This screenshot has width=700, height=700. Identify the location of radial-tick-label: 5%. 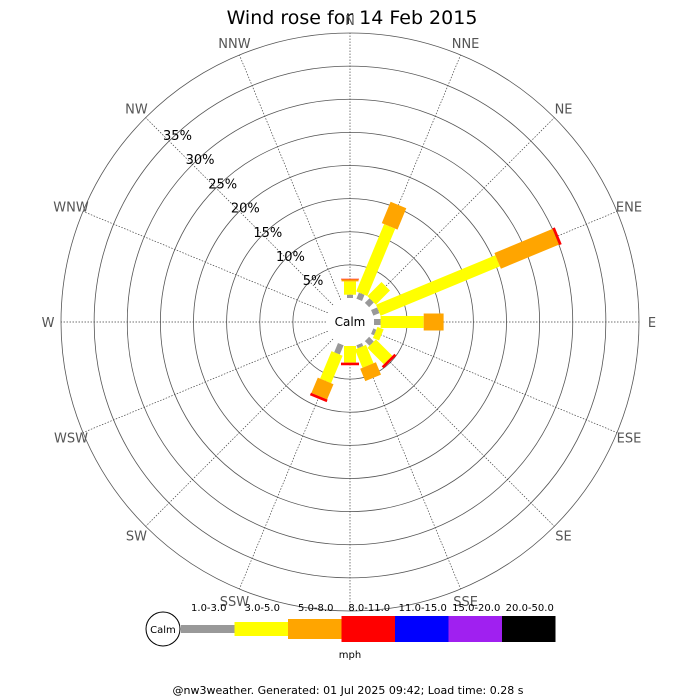
(313, 281).